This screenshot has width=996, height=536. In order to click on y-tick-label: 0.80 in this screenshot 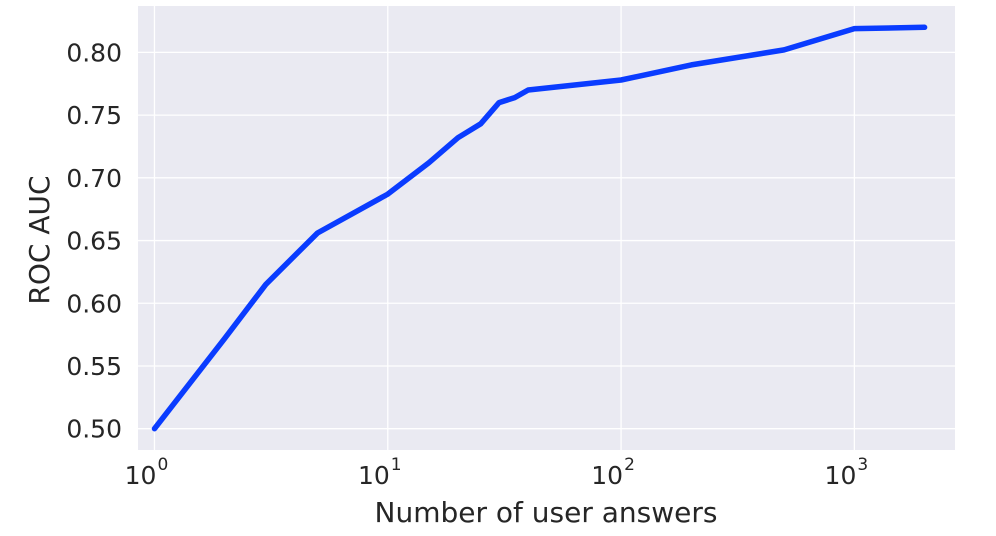, I will do `click(94, 52)`.